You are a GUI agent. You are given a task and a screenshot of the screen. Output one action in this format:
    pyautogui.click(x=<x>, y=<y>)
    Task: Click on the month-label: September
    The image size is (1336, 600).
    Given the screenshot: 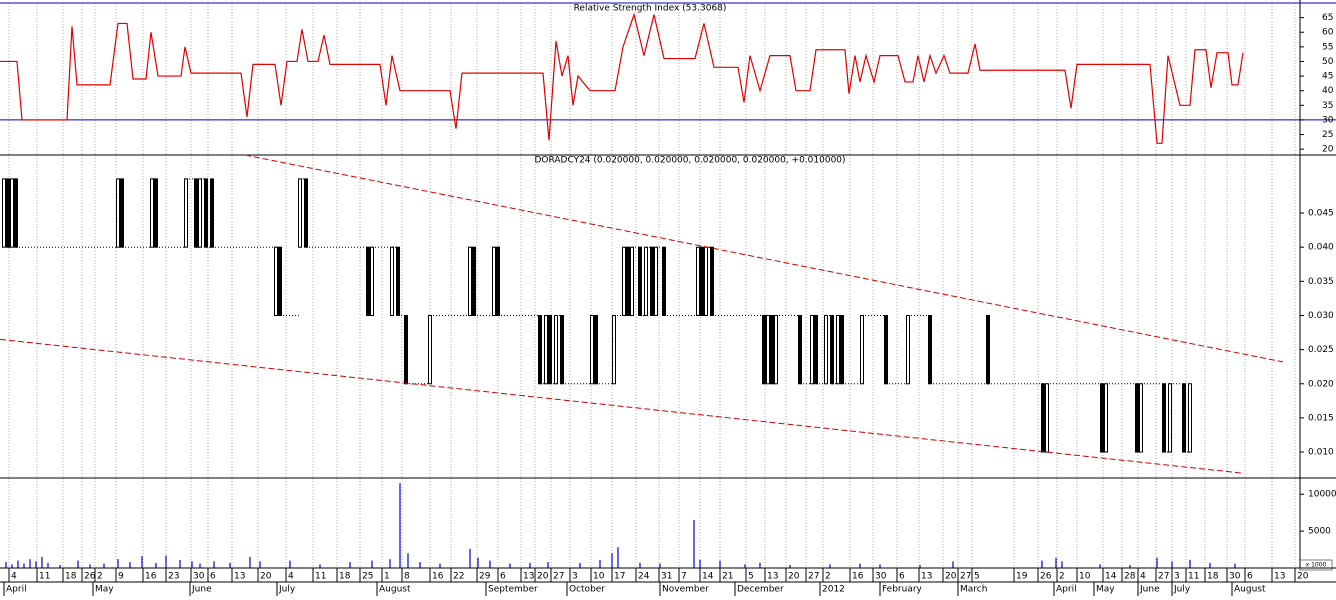 What is the action you would take?
    pyautogui.click(x=513, y=590)
    